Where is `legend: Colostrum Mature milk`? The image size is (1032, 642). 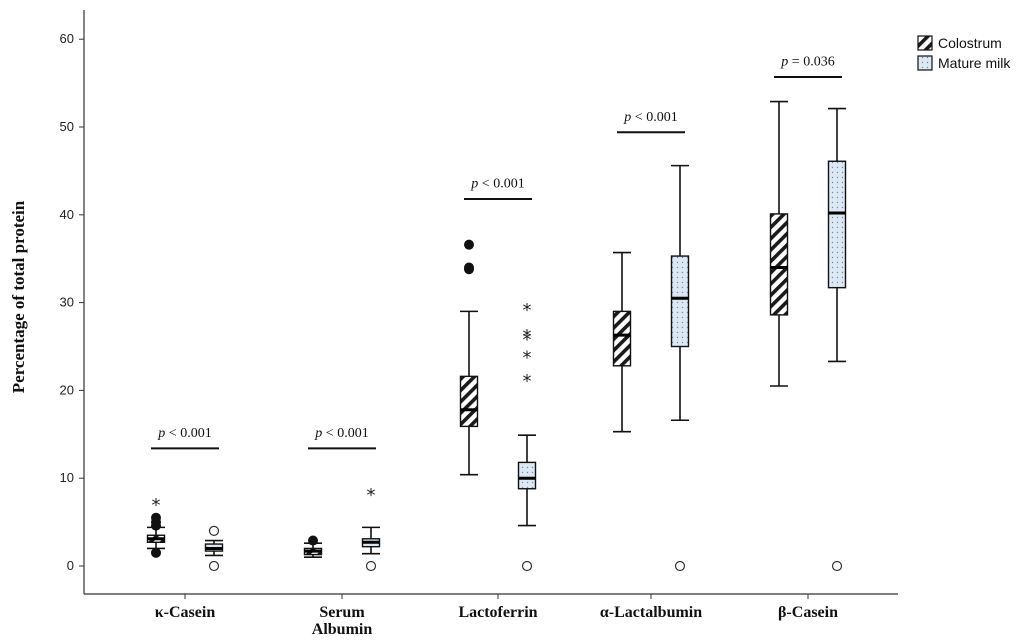 legend: Colostrum Mature milk is located at coordinates (964, 53).